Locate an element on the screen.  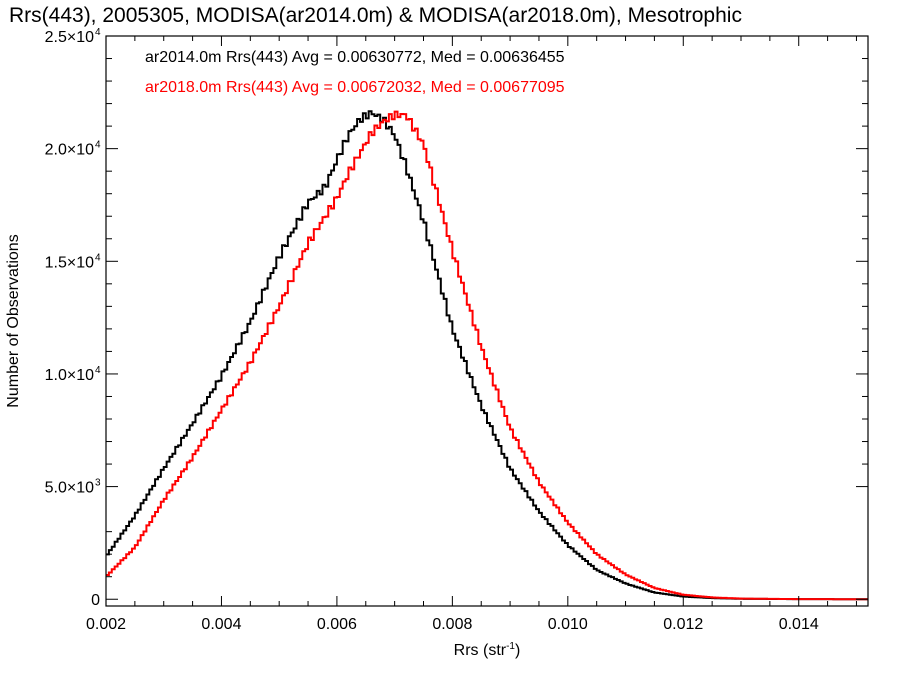
y-tick-label: 1.0×10 is located at coordinates (69, 375).